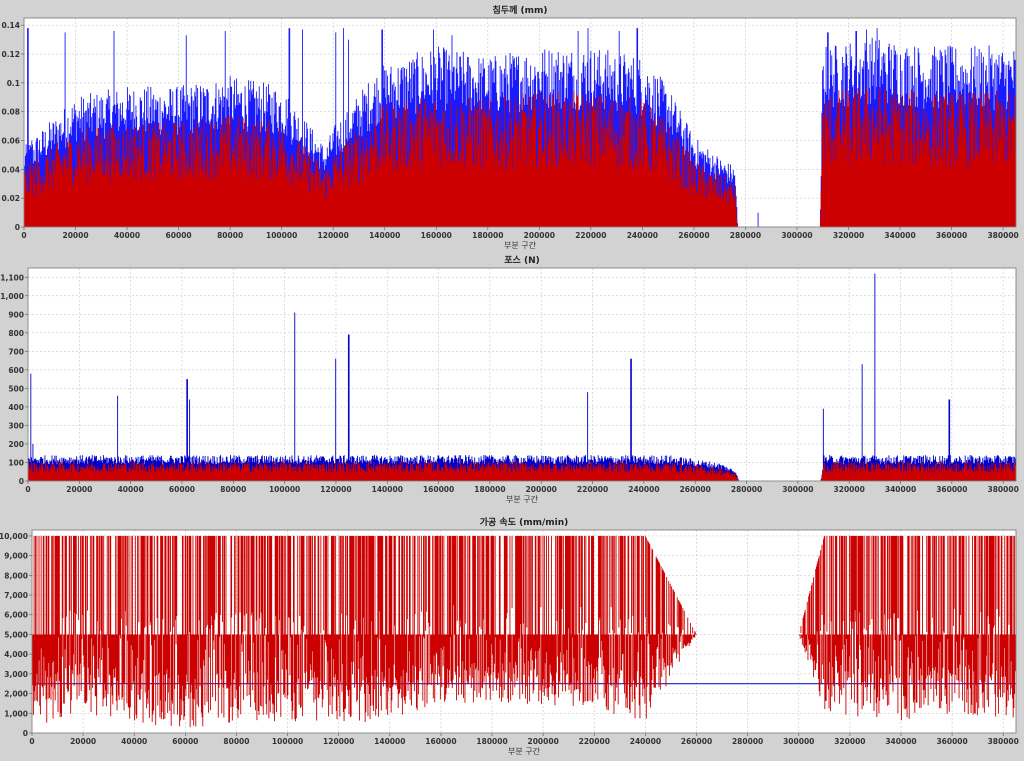 The width and height of the screenshot is (1024, 761). Describe the element at coordinates (10, 25) in the screenshot. I see `y-tick-label: 0.14` at that location.